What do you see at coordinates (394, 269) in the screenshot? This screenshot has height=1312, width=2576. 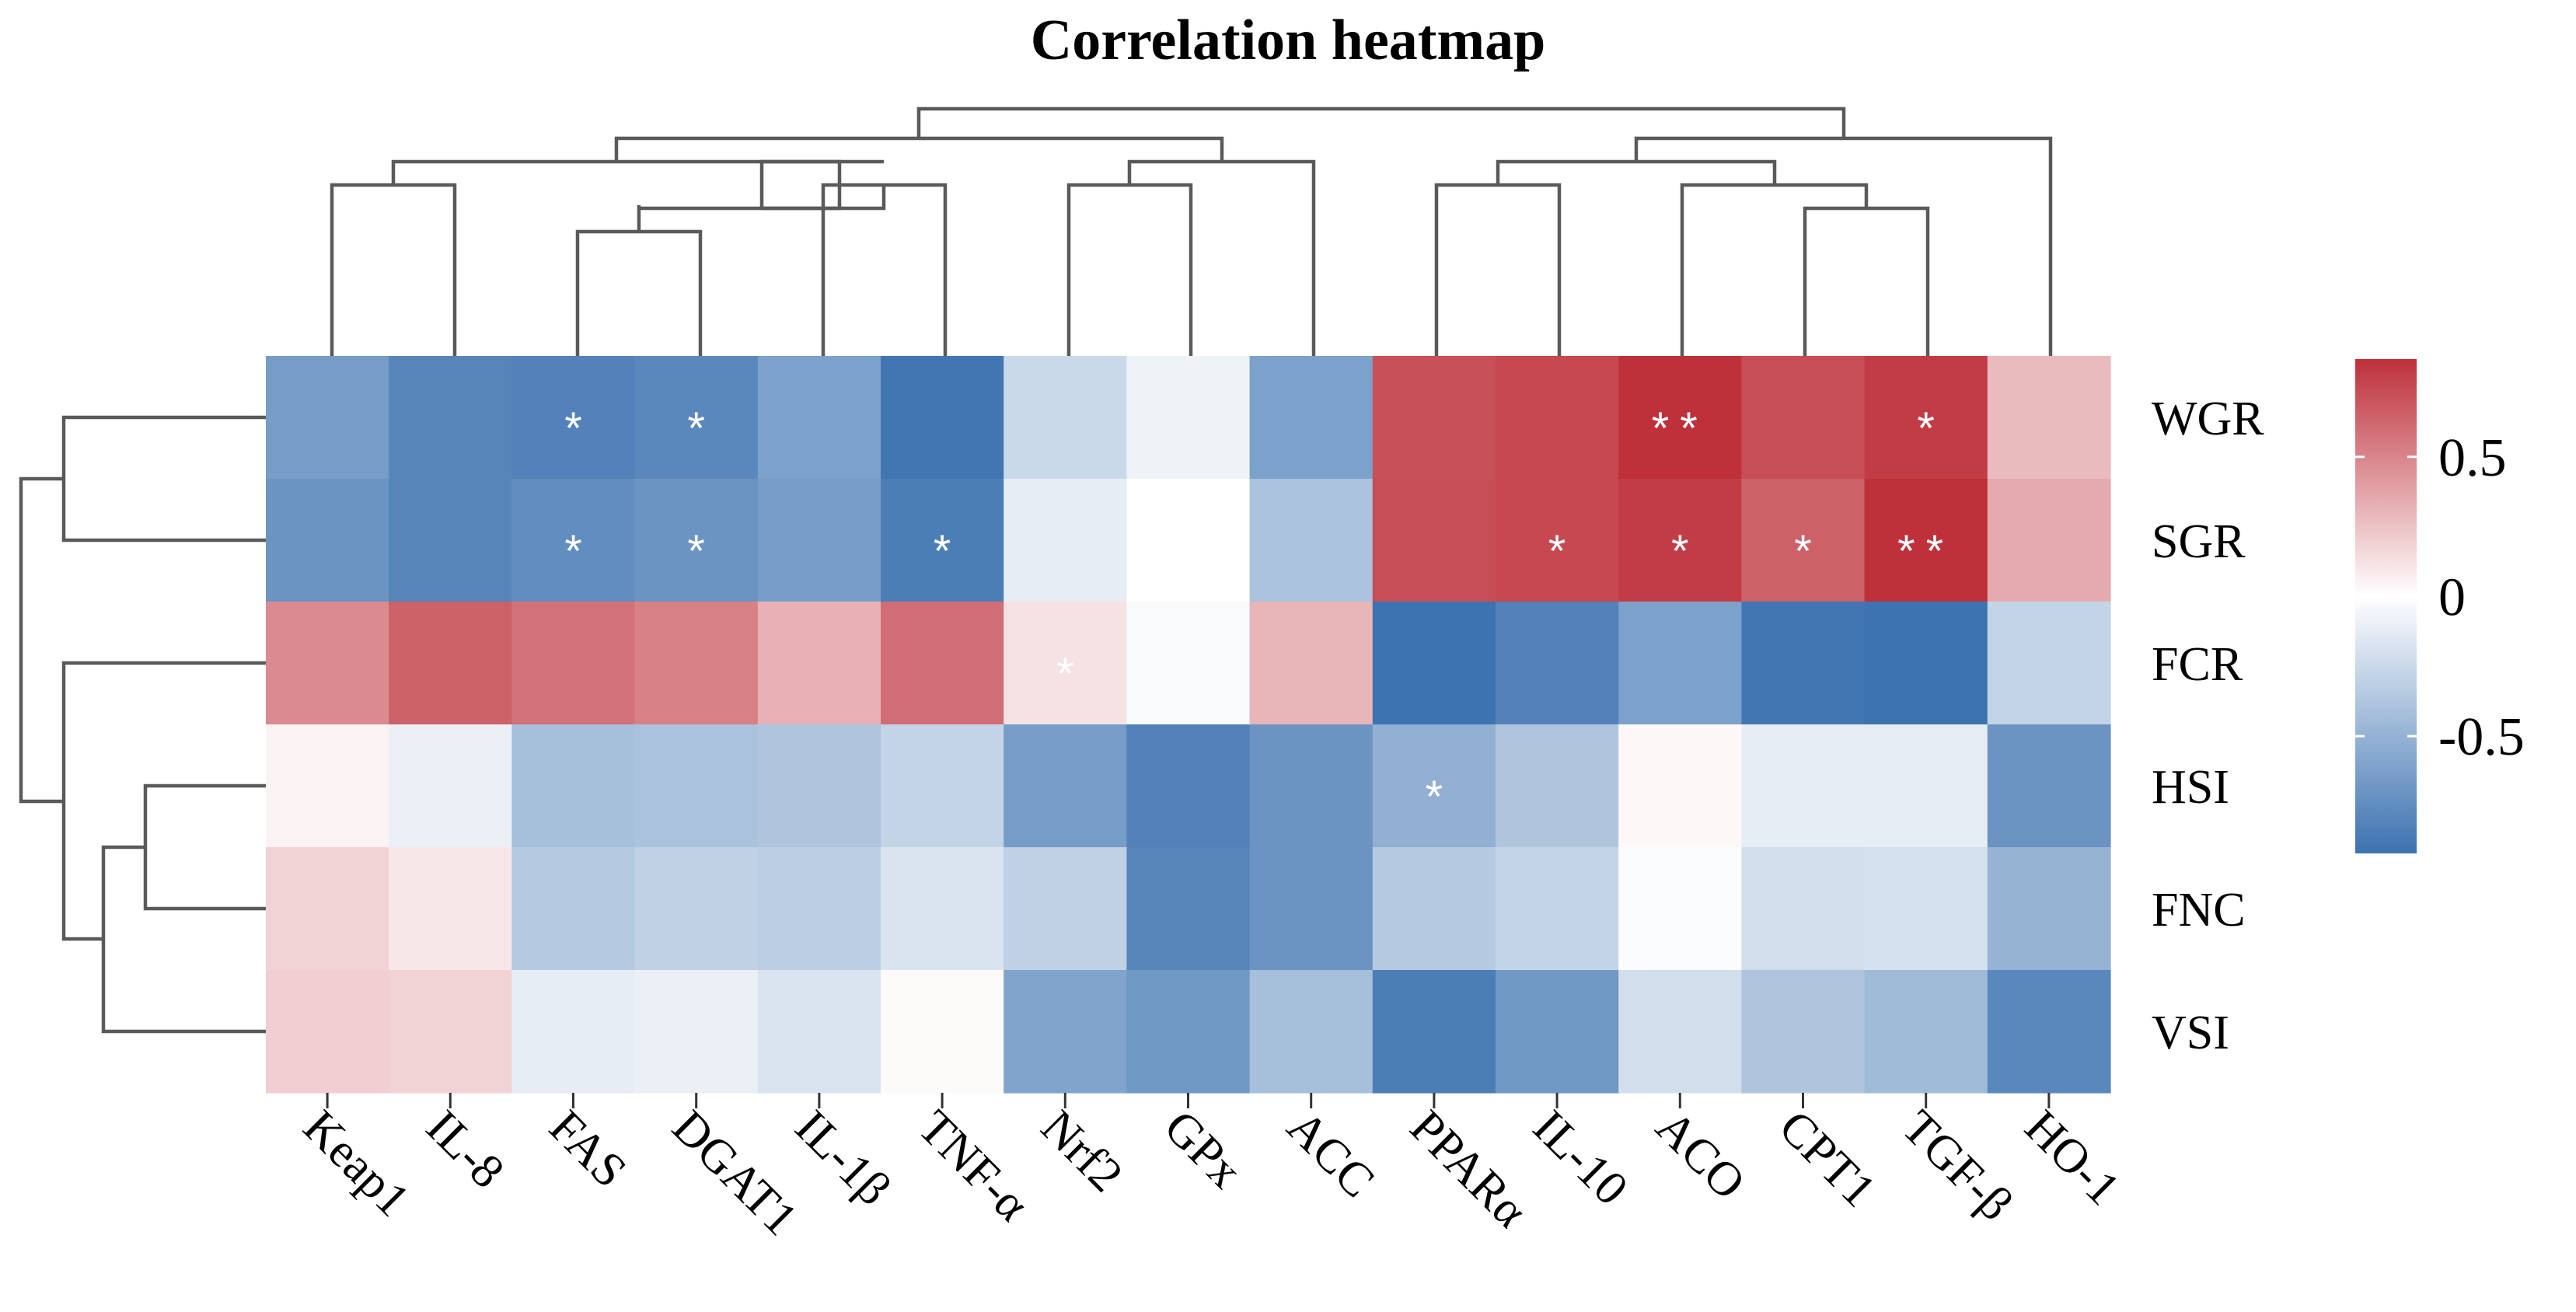 I see `col-dendro-link-keap1-il8` at bounding box center [394, 269].